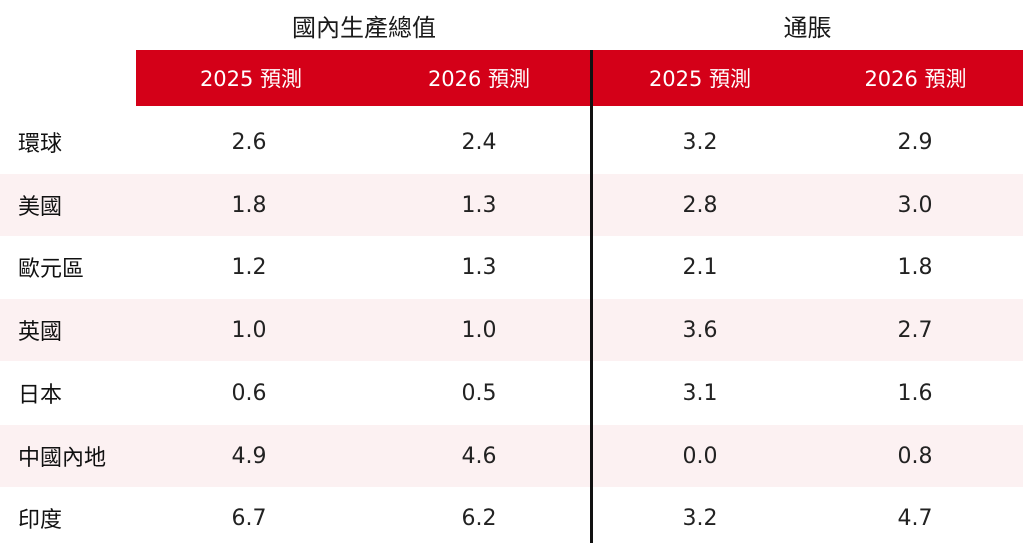 This screenshot has width=1023, height=555. What do you see at coordinates (700, 456) in the screenshot?
I see `table-cell: 0.0` at bounding box center [700, 456].